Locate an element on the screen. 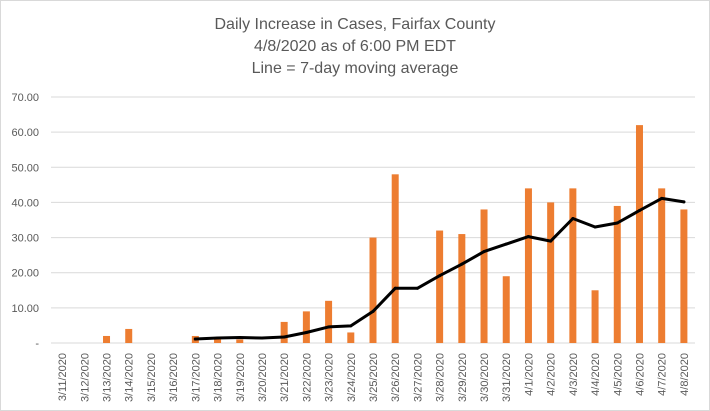 The height and width of the screenshot is (411, 710). x-tick-label: 3/25/2020 is located at coordinates (374, 377).